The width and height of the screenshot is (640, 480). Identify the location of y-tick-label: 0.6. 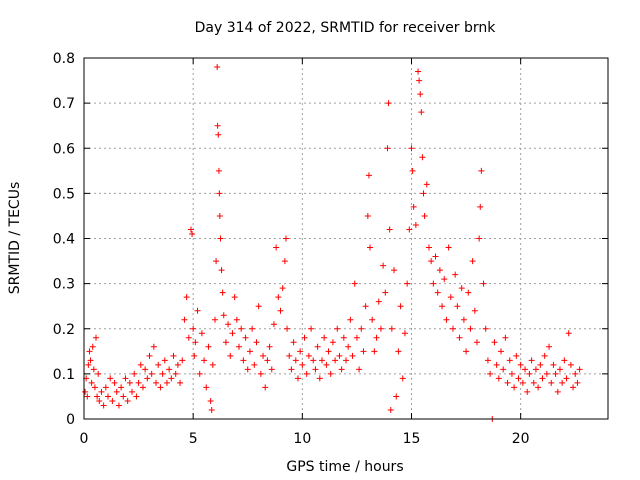
(64, 149).